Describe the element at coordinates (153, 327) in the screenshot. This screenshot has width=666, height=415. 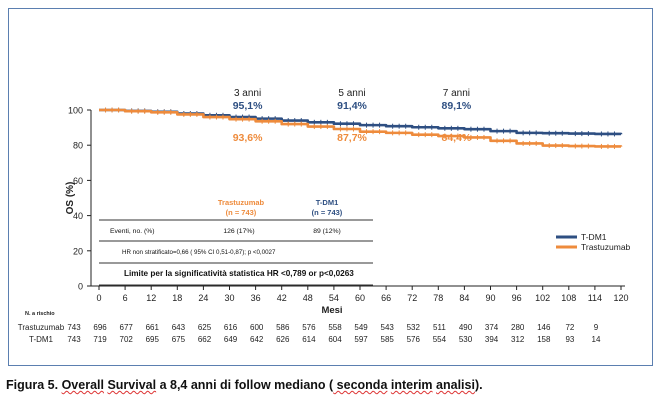
I see `at-risk-value: 661` at that location.